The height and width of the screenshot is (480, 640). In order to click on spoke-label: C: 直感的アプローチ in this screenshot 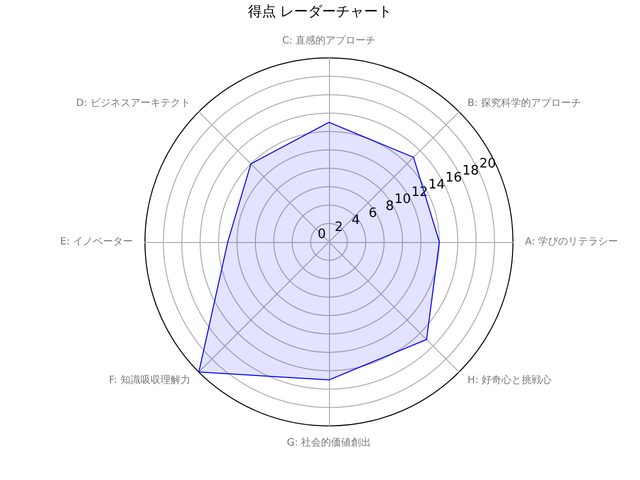, I will do `click(329, 40)`.